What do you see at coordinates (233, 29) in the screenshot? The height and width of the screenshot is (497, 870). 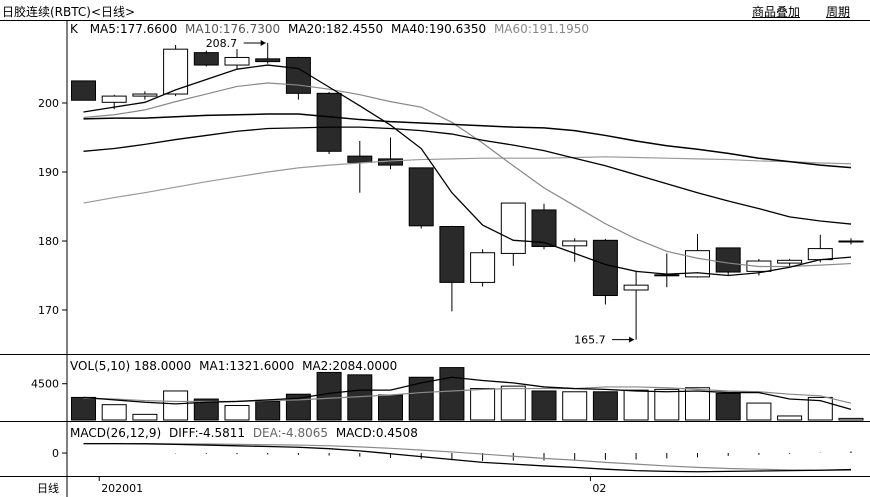 I see `legend-ma10: MA10:176.7300` at bounding box center [233, 29].